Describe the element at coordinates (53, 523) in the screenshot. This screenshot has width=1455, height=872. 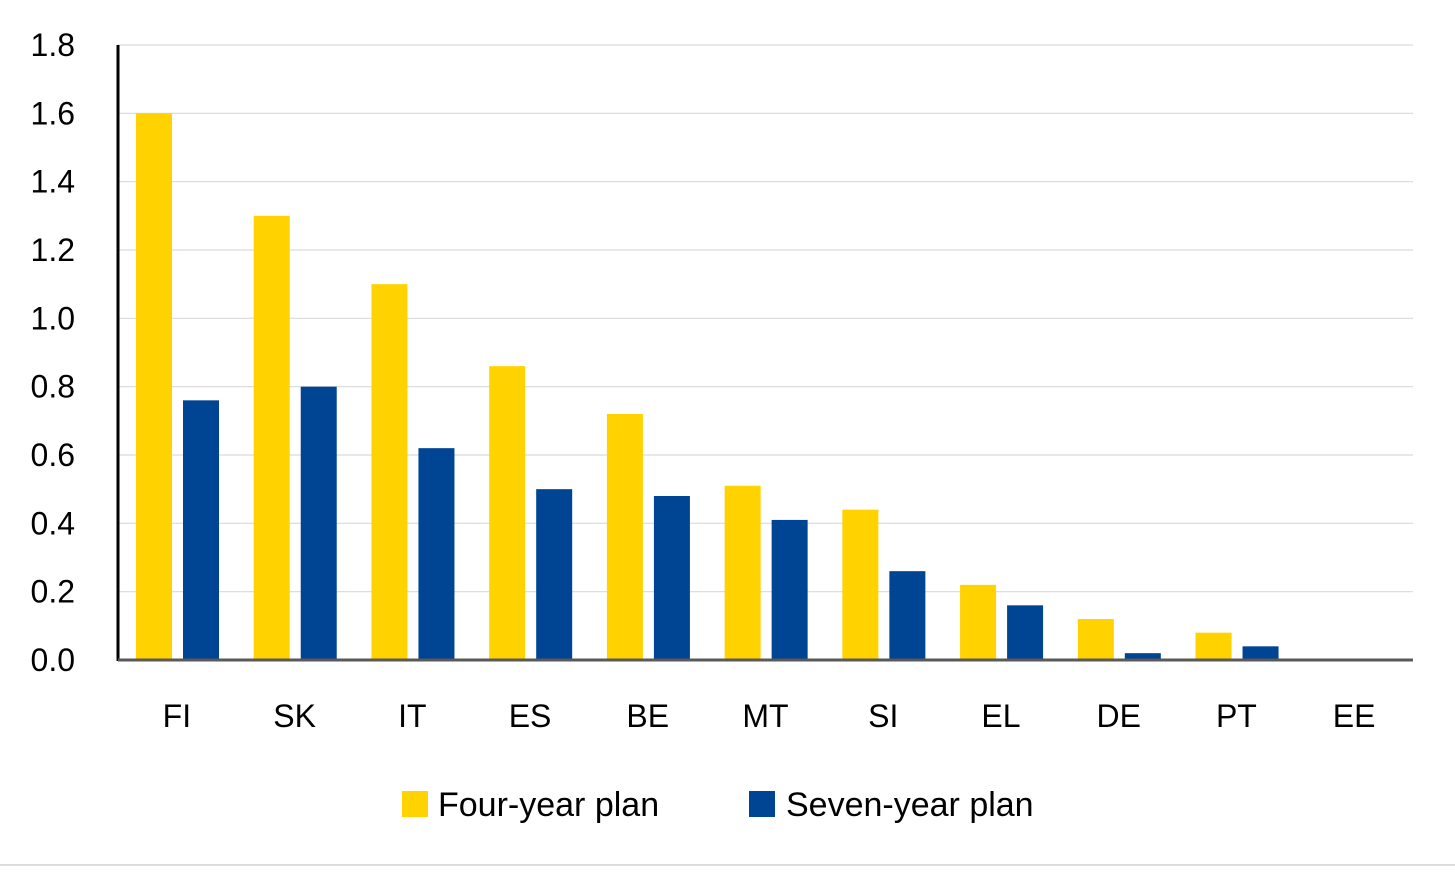
I see `y-tick-label: 0.4` at that location.